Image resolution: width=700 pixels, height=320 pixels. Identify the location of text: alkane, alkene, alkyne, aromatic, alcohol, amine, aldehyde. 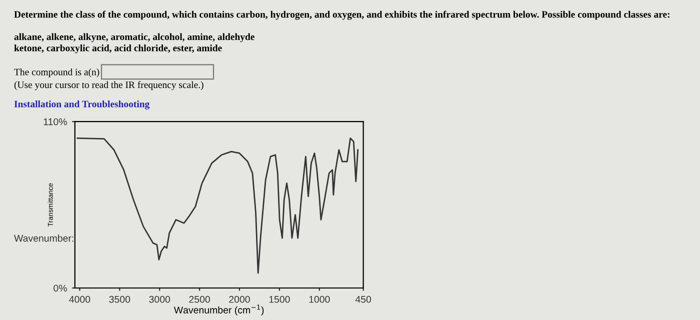
(134, 37).